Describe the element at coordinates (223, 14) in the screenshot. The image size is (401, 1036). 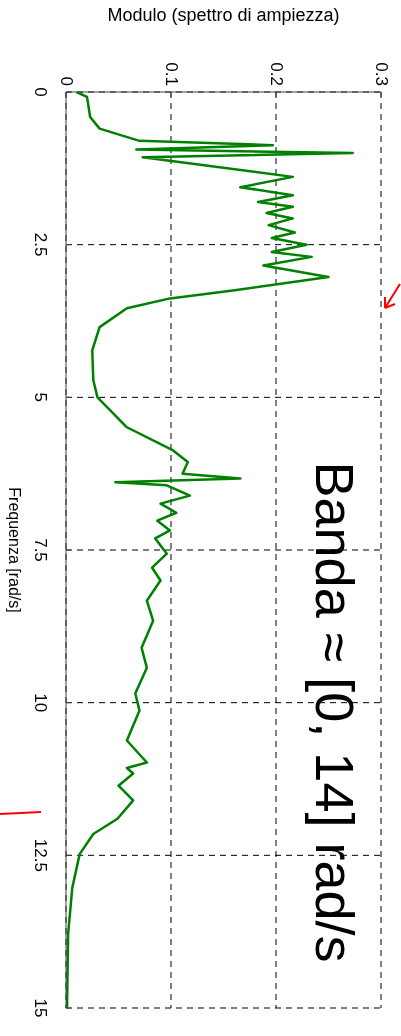
I see `x-axis-title: Modulo (spettro di ampiezza)` at that location.